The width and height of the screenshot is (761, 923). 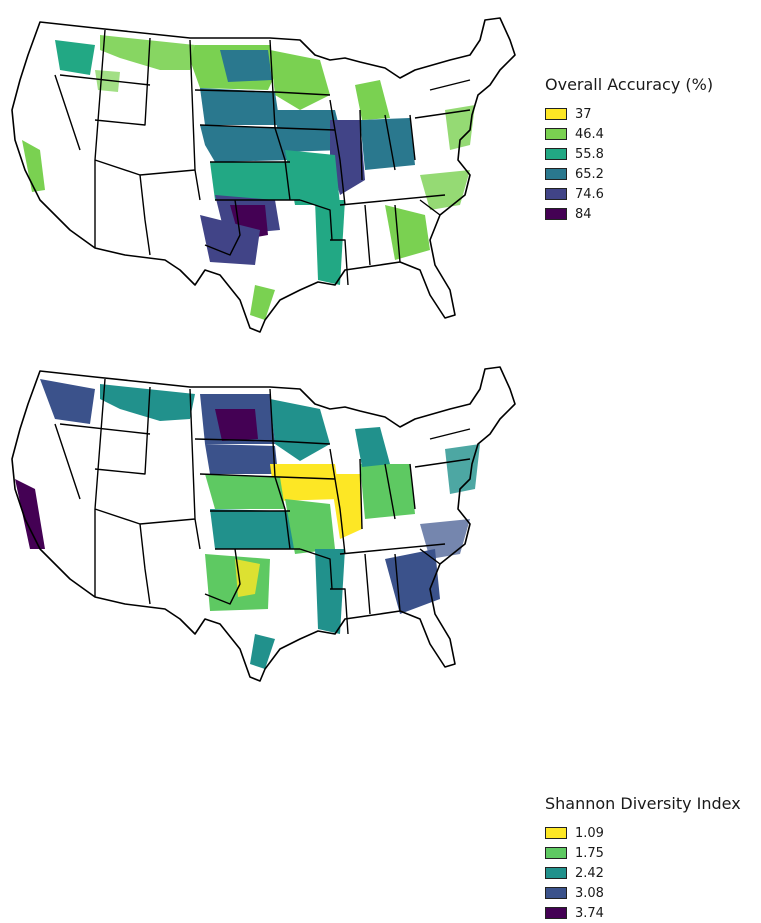 What do you see at coordinates (589, 893) in the screenshot?
I see `legend-label: 3.08` at bounding box center [589, 893].